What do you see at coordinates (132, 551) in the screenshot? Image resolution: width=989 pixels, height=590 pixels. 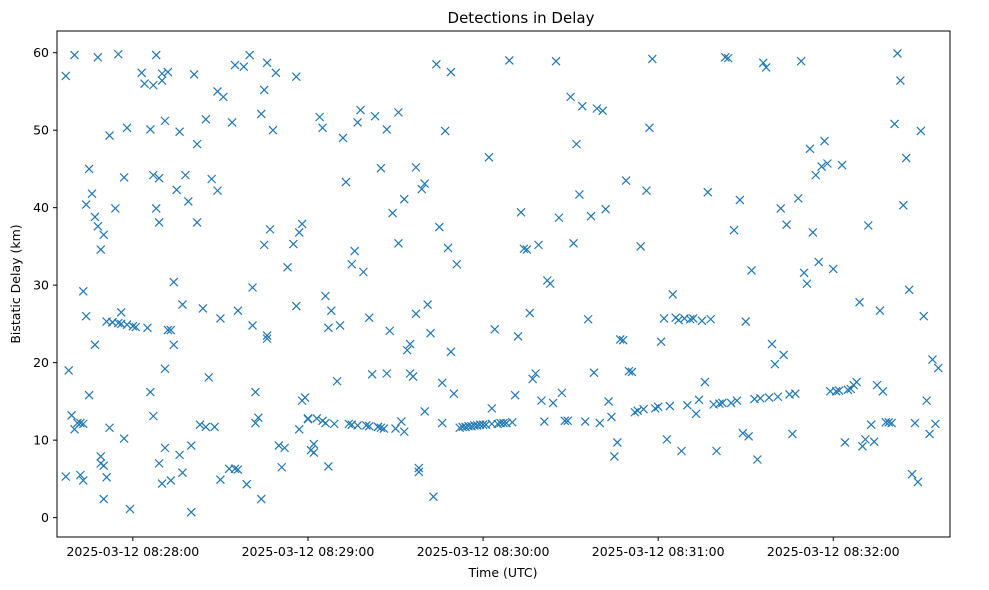 I see `x-tick-label: 2025-03-12 08:28:00` at bounding box center [132, 551].